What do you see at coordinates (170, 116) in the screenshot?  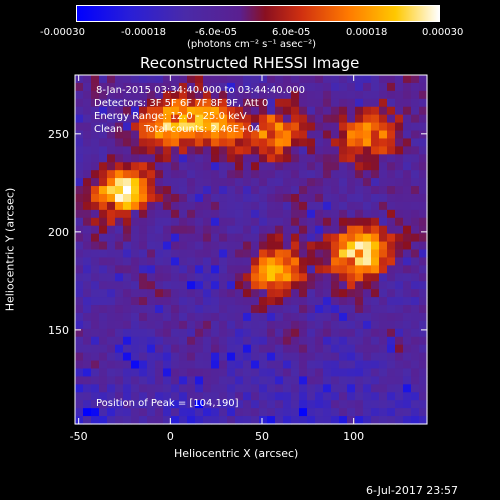 I see `energy-range-label: Energy Range: 12.0 - 25.0 keV` at bounding box center [170, 116].